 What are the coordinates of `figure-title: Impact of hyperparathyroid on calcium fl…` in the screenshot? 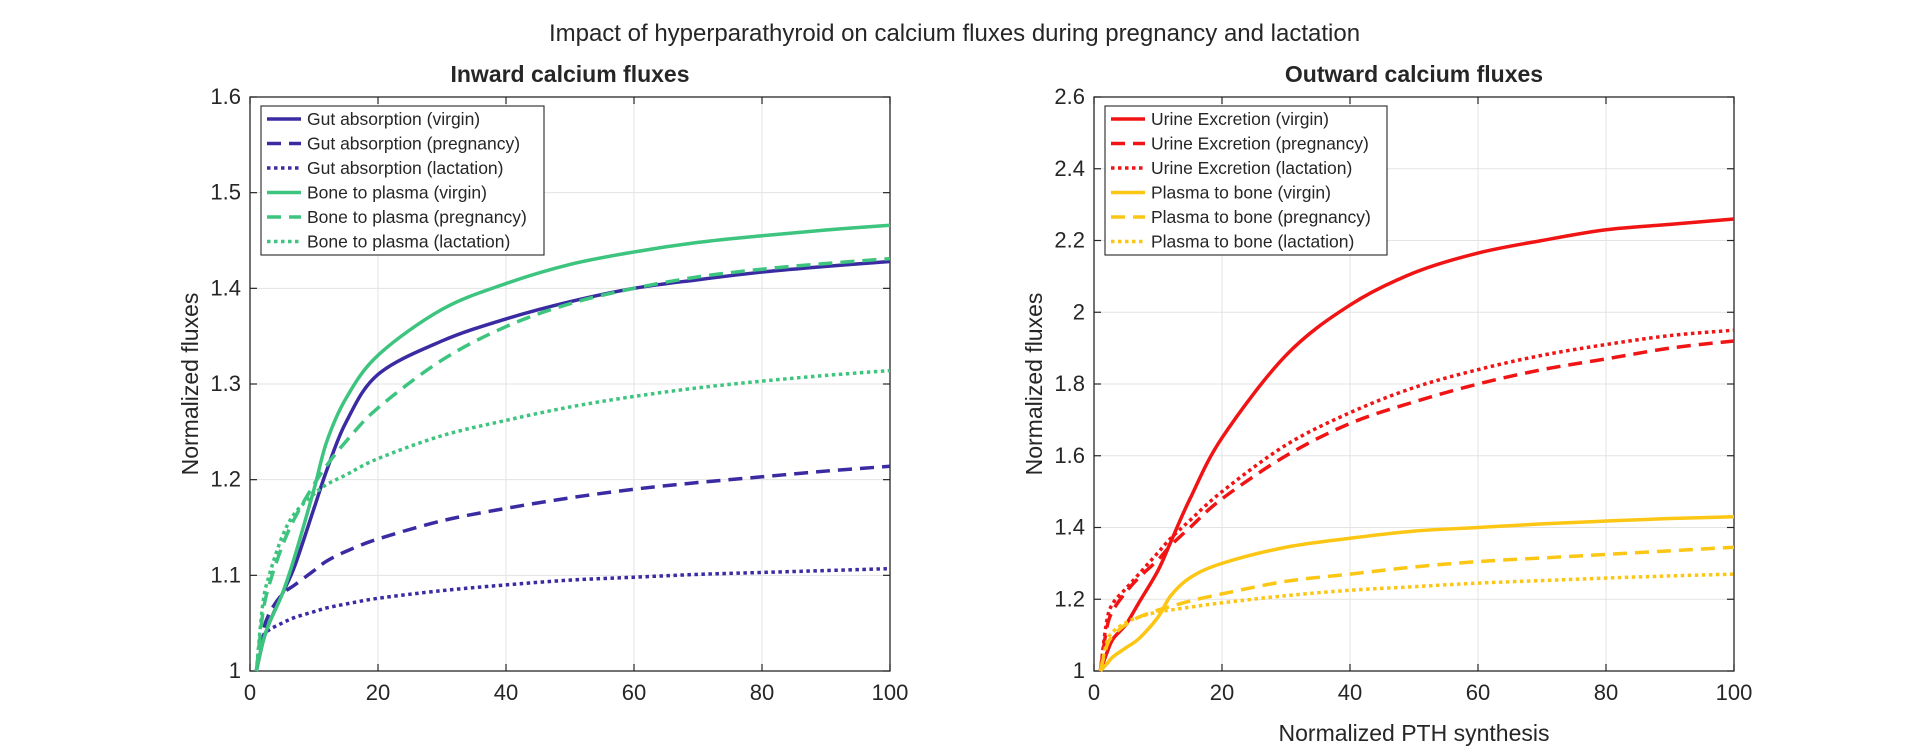 It's located at (954, 33).